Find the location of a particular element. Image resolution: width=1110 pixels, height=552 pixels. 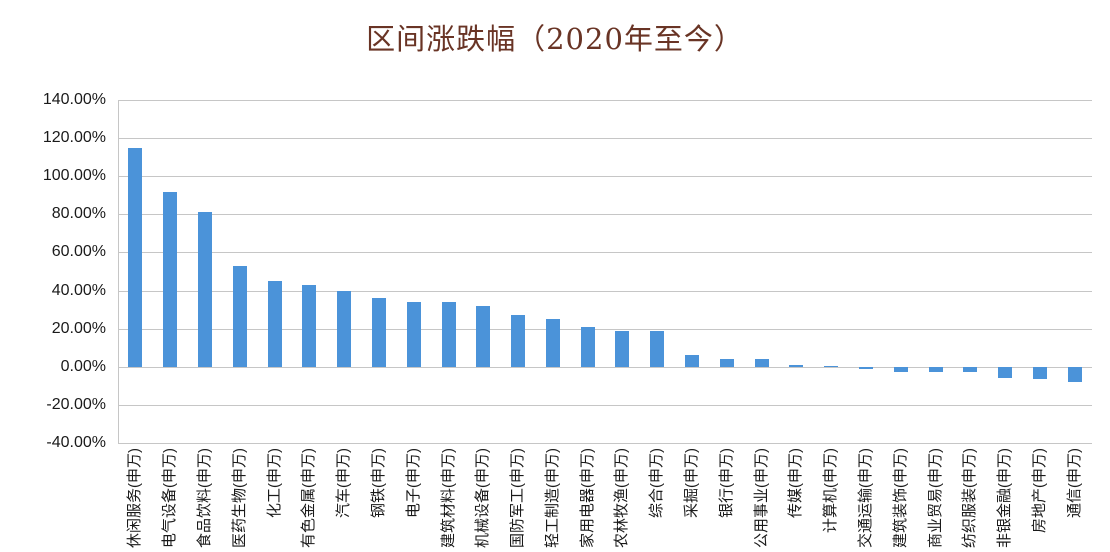

y-tick-label: 80.00% is located at coordinates (78, 214).